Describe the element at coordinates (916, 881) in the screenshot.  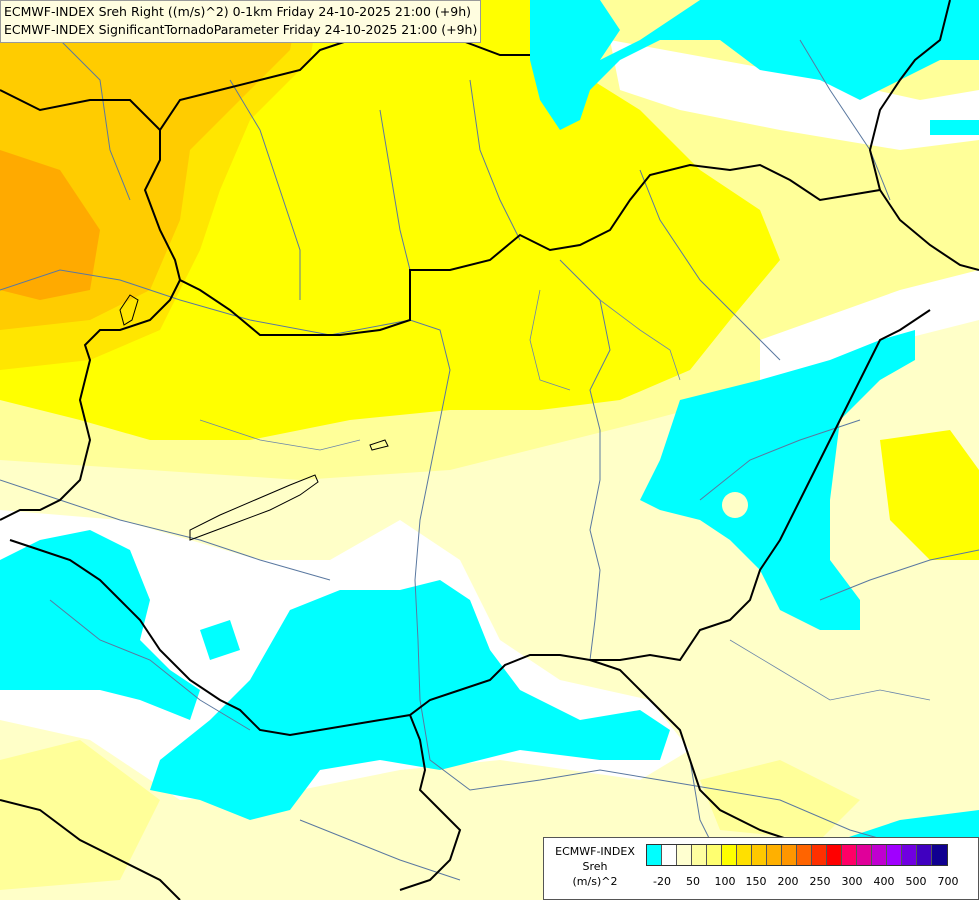
I see `legend-tick-label: 500` at that location.